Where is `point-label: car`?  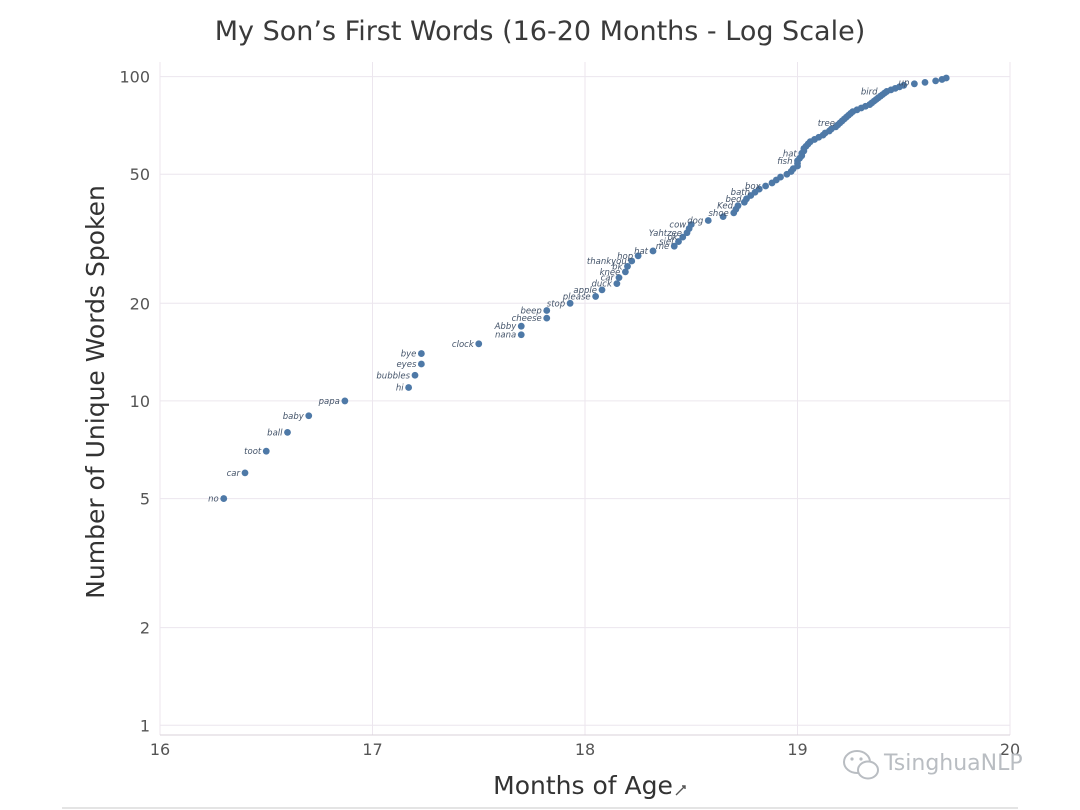
point-label: car is located at coordinates (608, 279).